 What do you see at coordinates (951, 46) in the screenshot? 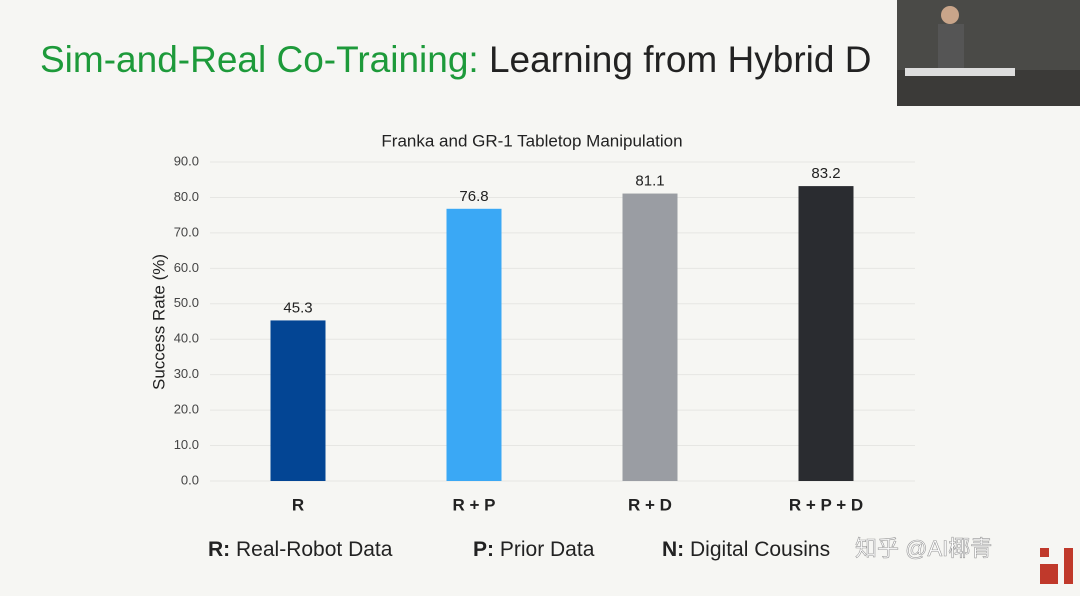
I see `video-person-body` at bounding box center [951, 46].